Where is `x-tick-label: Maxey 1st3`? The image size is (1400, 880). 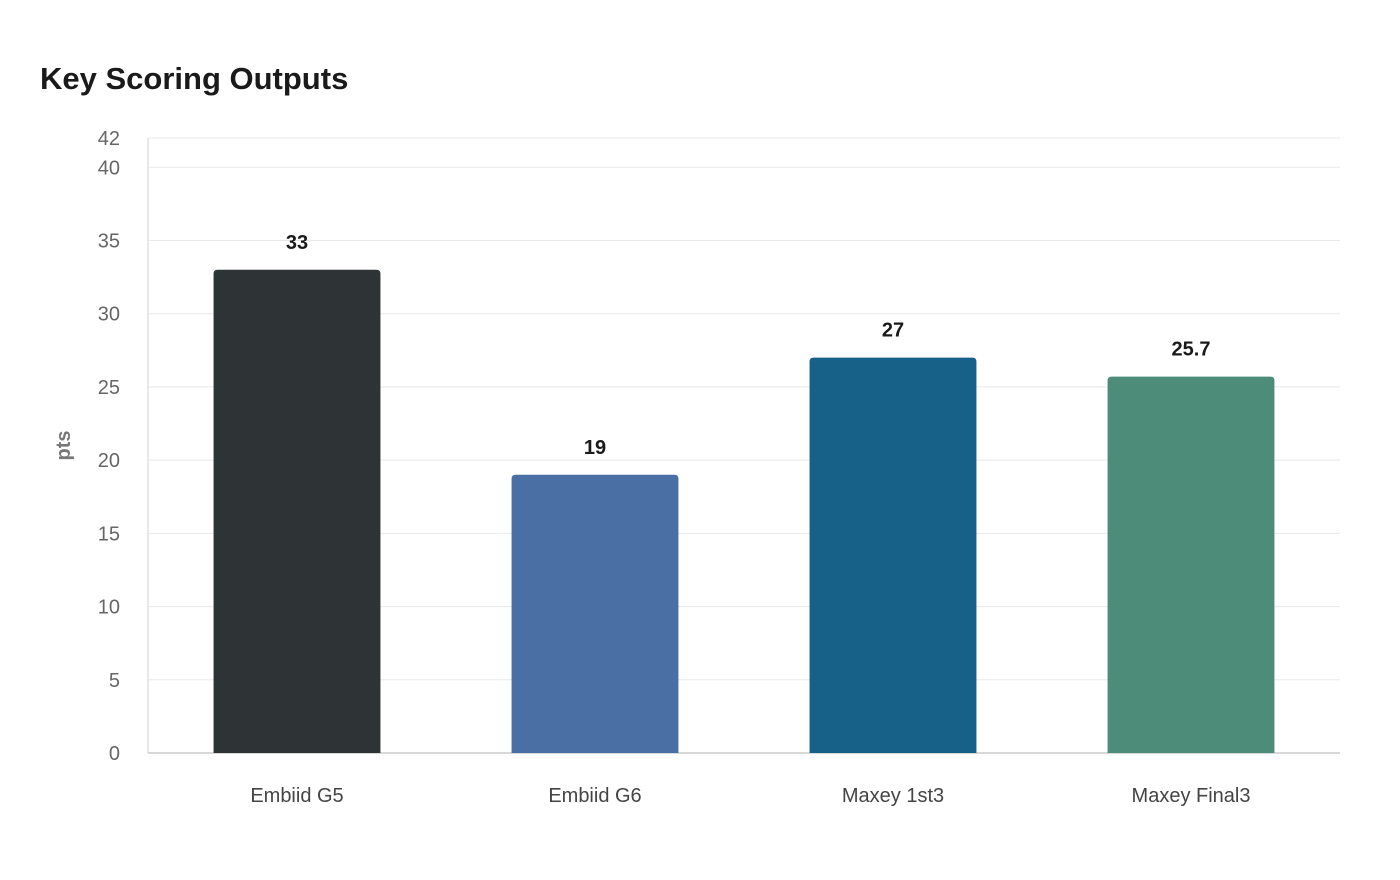 x-tick-label: Maxey 1st3 is located at coordinates (893, 796).